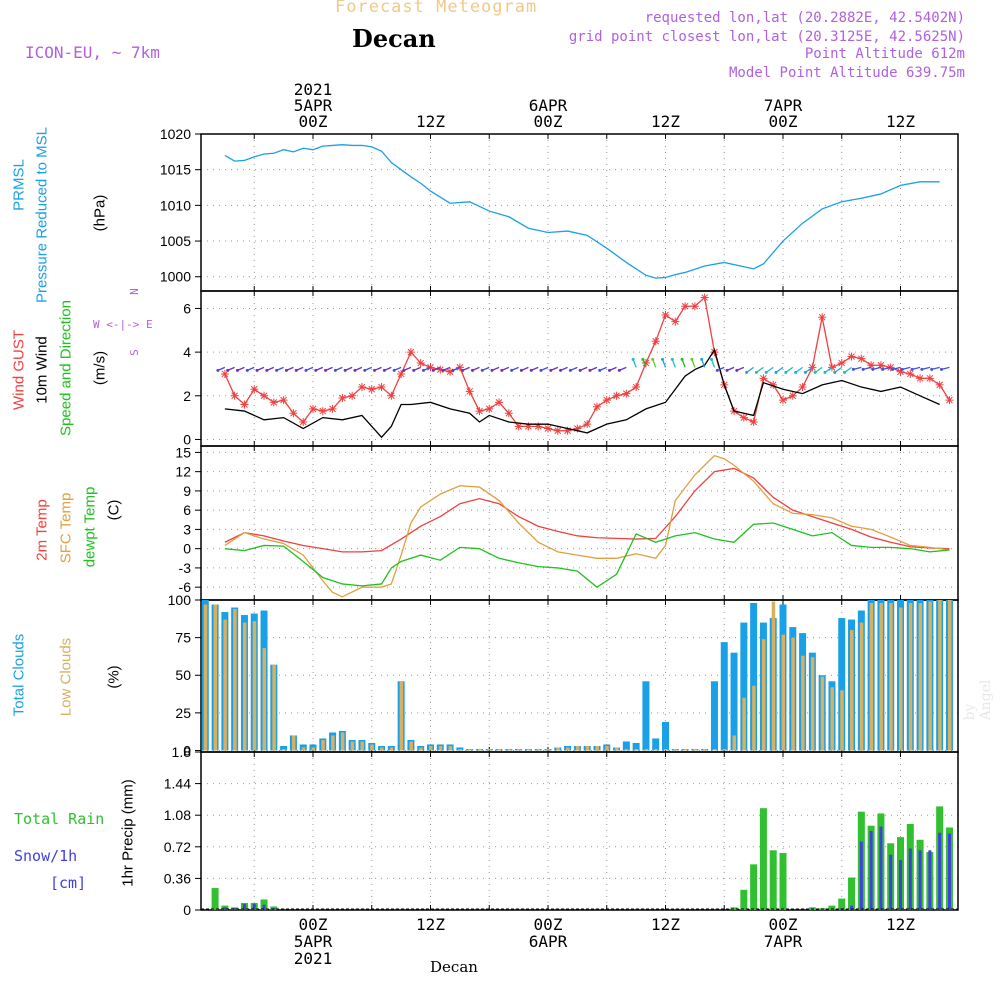 Image resolution: width=1000 pixels, height=1000 pixels. Describe the element at coordinates (313, 89) in the screenshot. I see `top-time-label: 2021` at that location.